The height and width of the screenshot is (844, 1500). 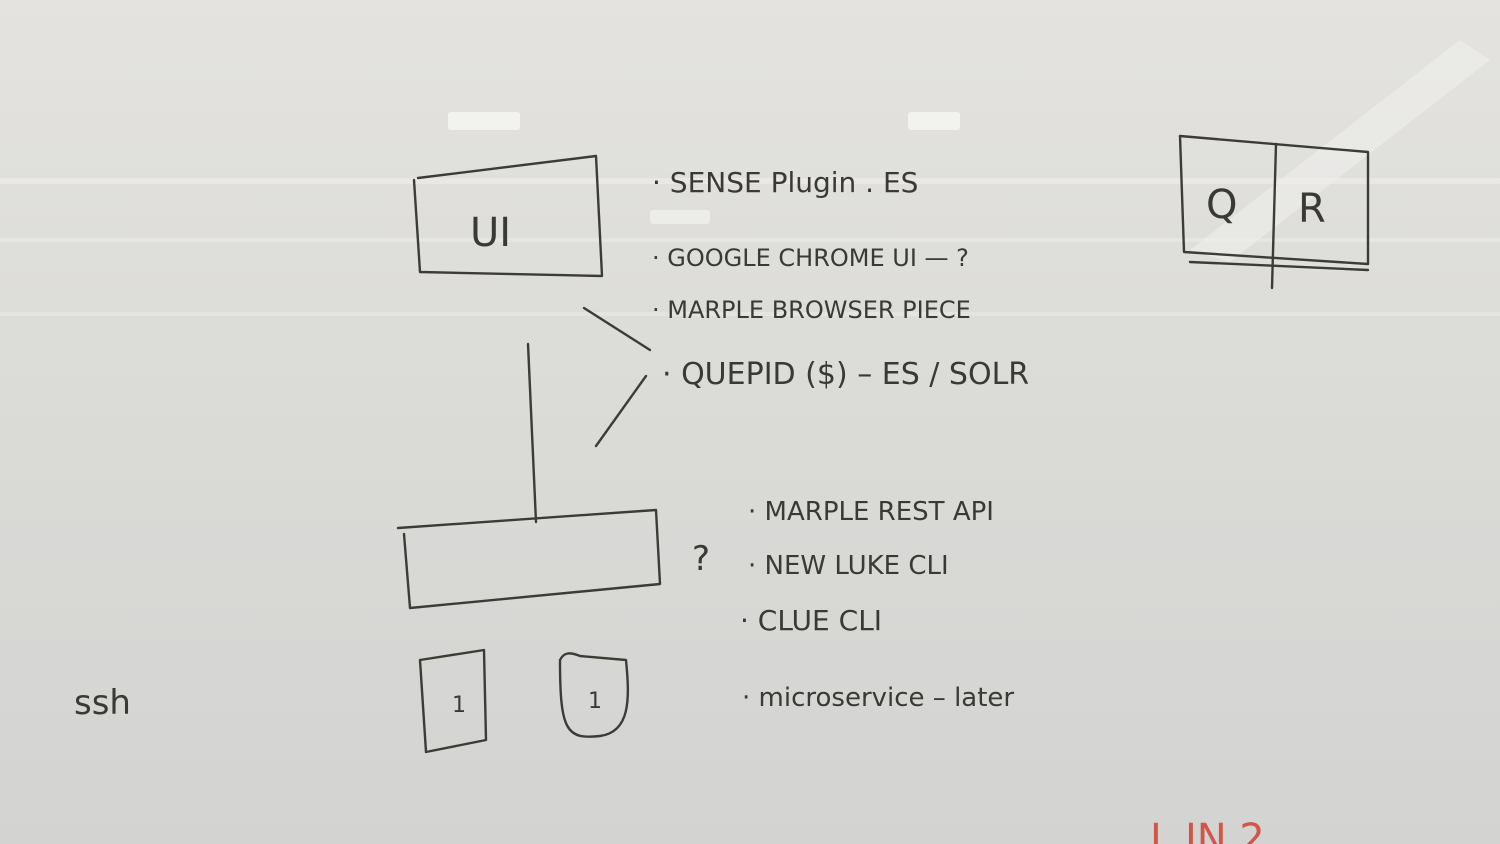 I want to click on node-a-label: 1, so click(x=459, y=705).